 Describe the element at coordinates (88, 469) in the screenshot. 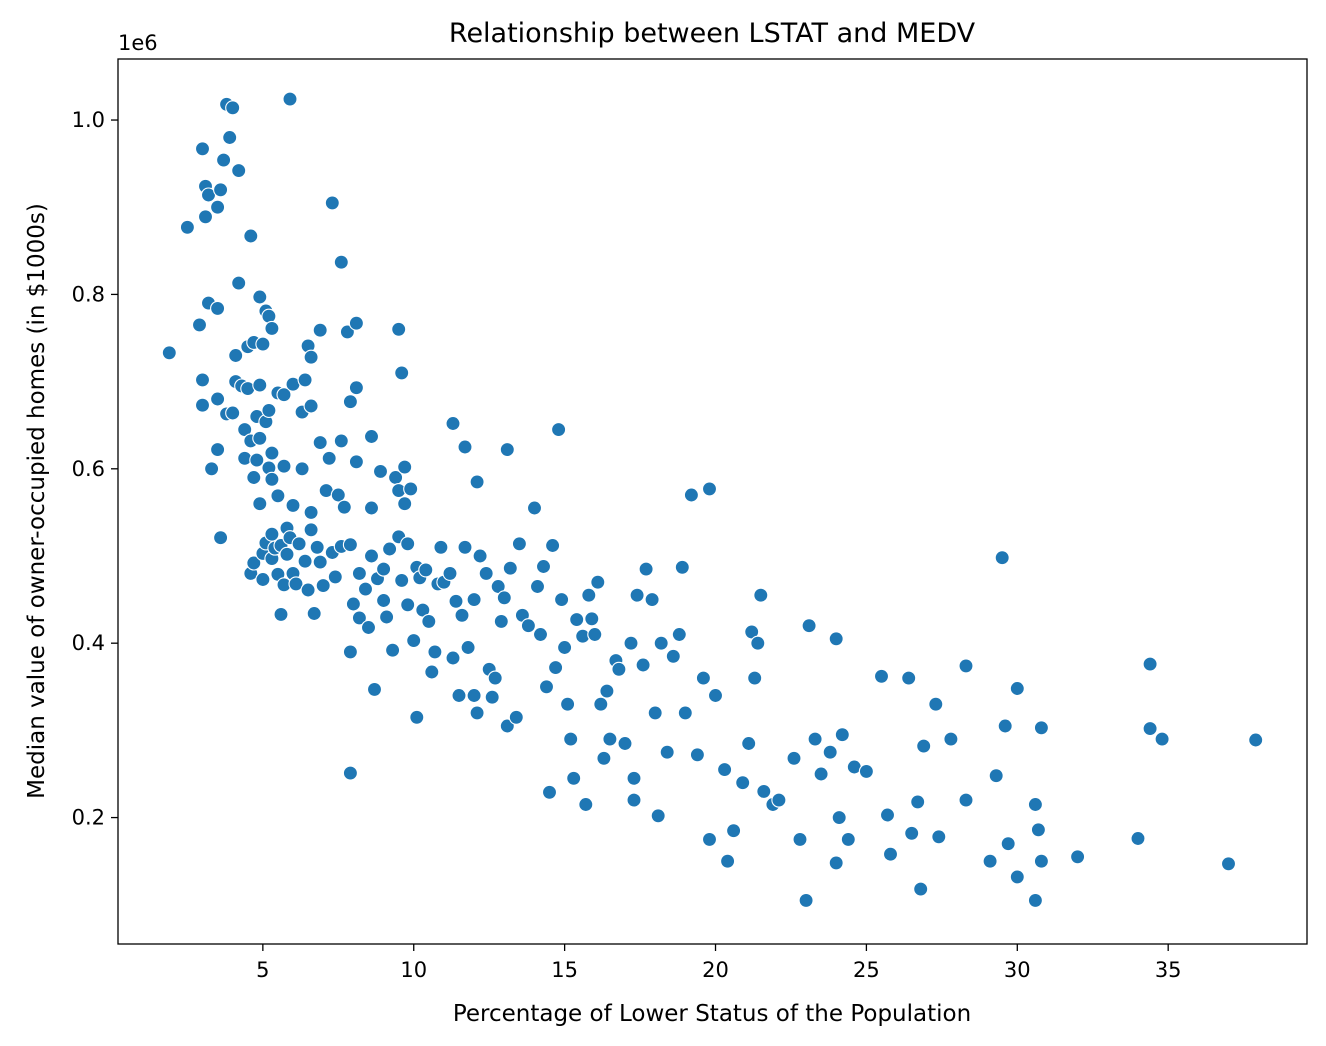

I see `y-tick-label: 0.6` at that location.